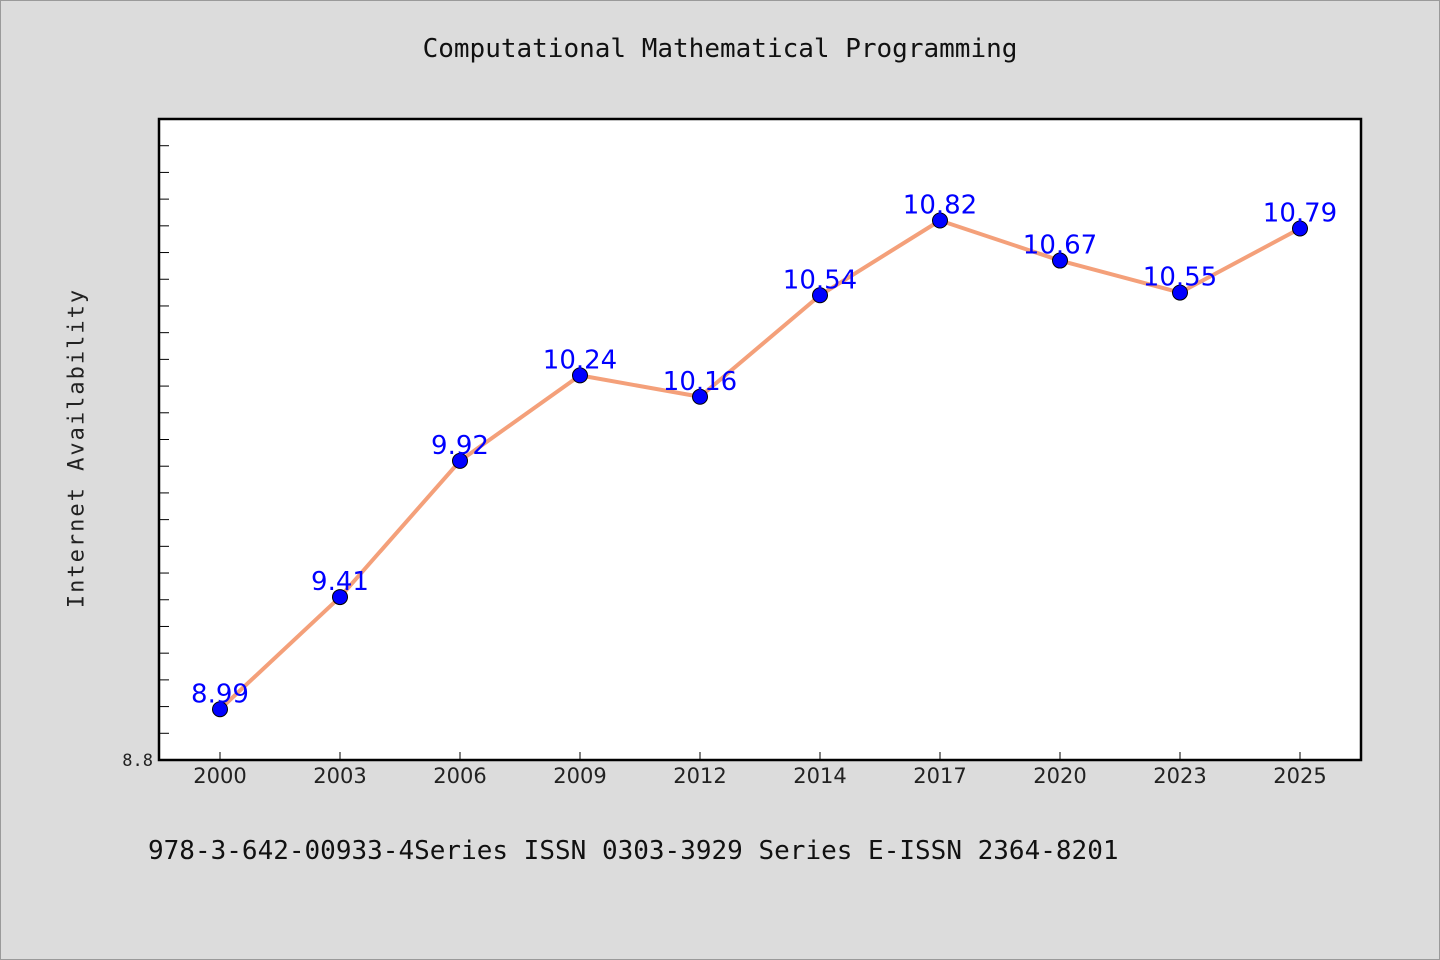 The image size is (1440, 960). I want to click on data-label: 9.41, so click(340, 582).